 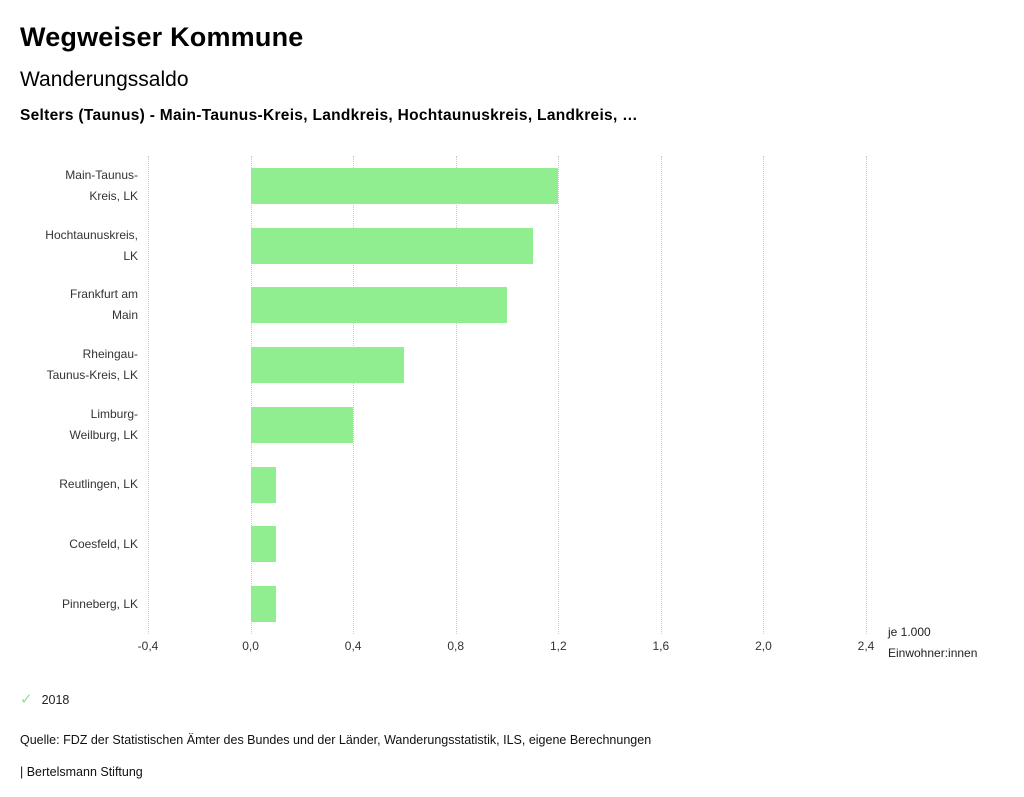 I want to click on app-title: Wegweiser Kommune, so click(x=162, y=37).